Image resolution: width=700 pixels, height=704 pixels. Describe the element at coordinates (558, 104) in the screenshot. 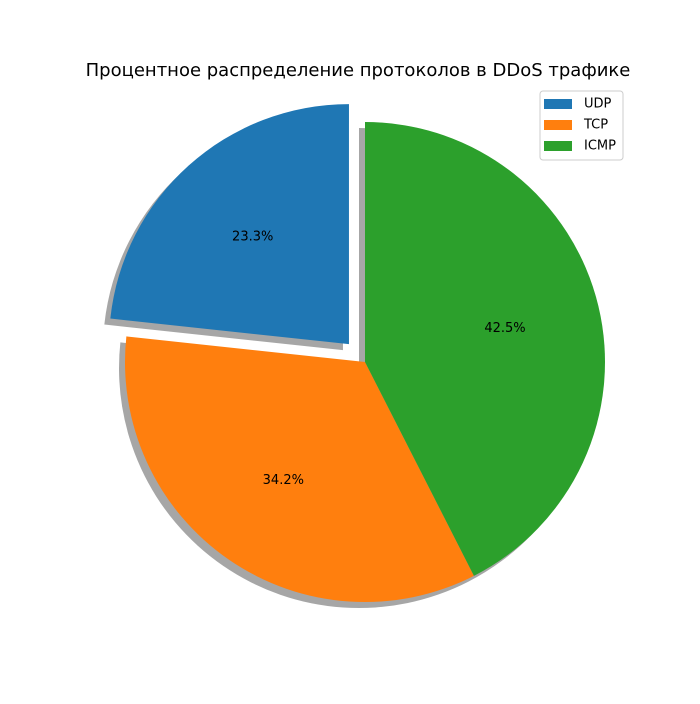

I see `legend-swatch-udp` at that location.